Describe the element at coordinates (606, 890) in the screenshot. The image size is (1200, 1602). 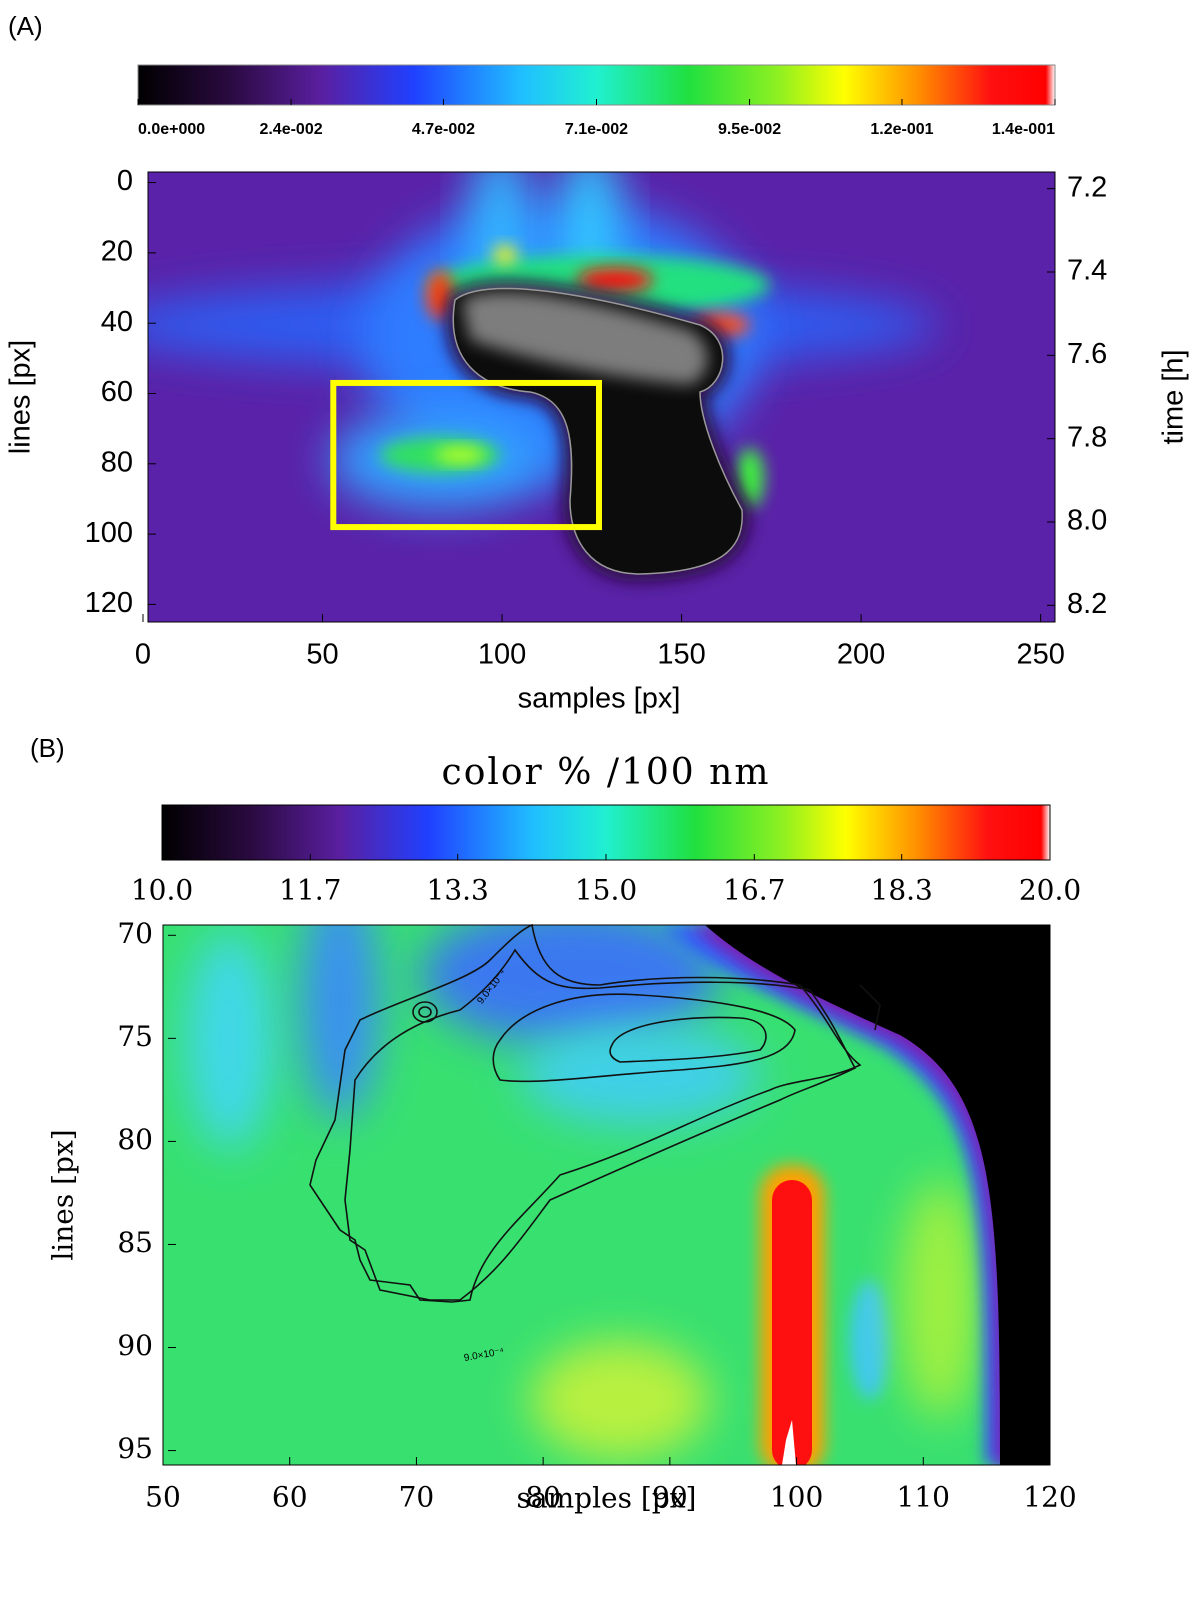
I see `colorbar-tick-label: 15.0` at that location.